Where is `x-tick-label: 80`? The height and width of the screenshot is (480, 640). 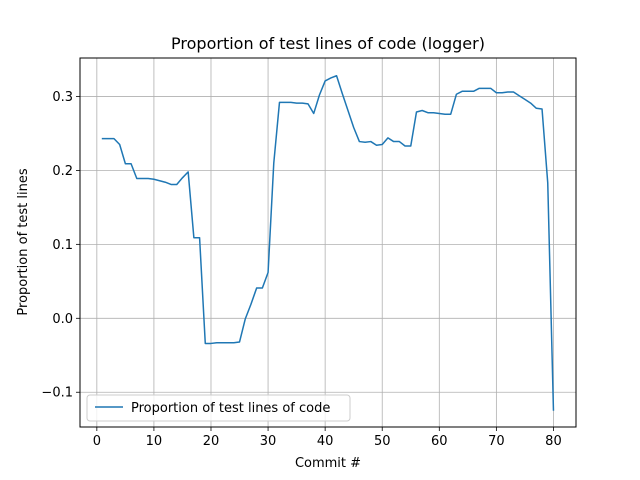 x-tick-label: 80 is located at coordinates (553, 441).